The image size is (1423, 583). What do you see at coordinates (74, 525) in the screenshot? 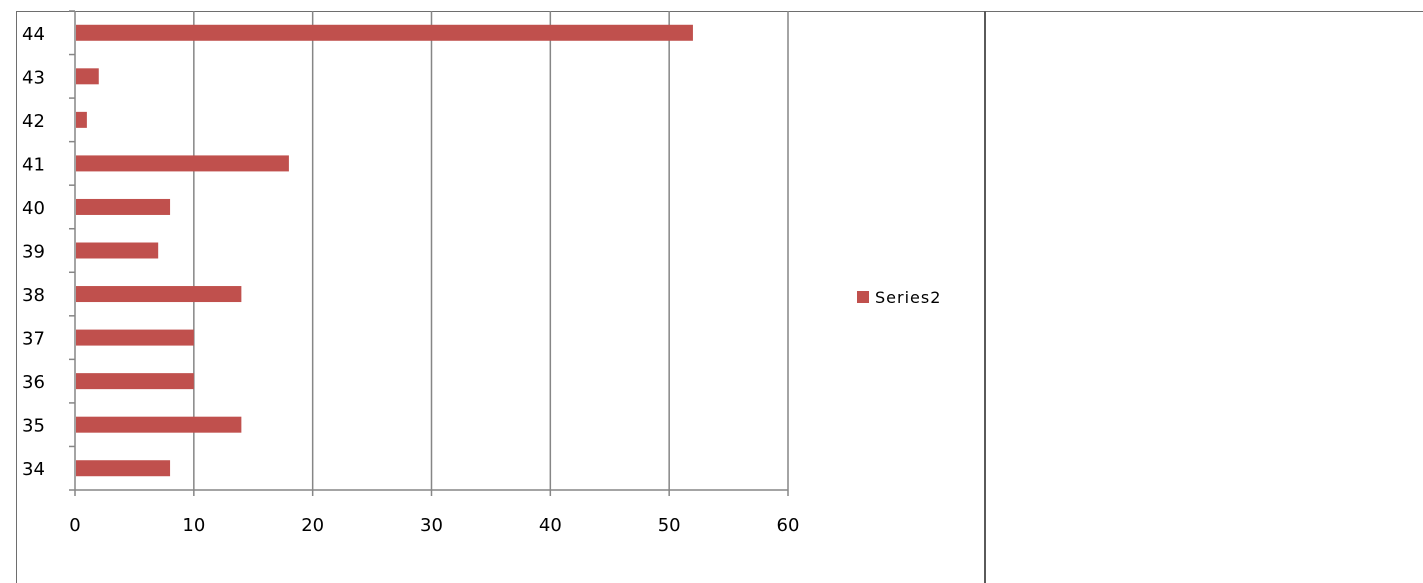
I see `x-tick-label-0: 0` at bounding box center [74, 525].